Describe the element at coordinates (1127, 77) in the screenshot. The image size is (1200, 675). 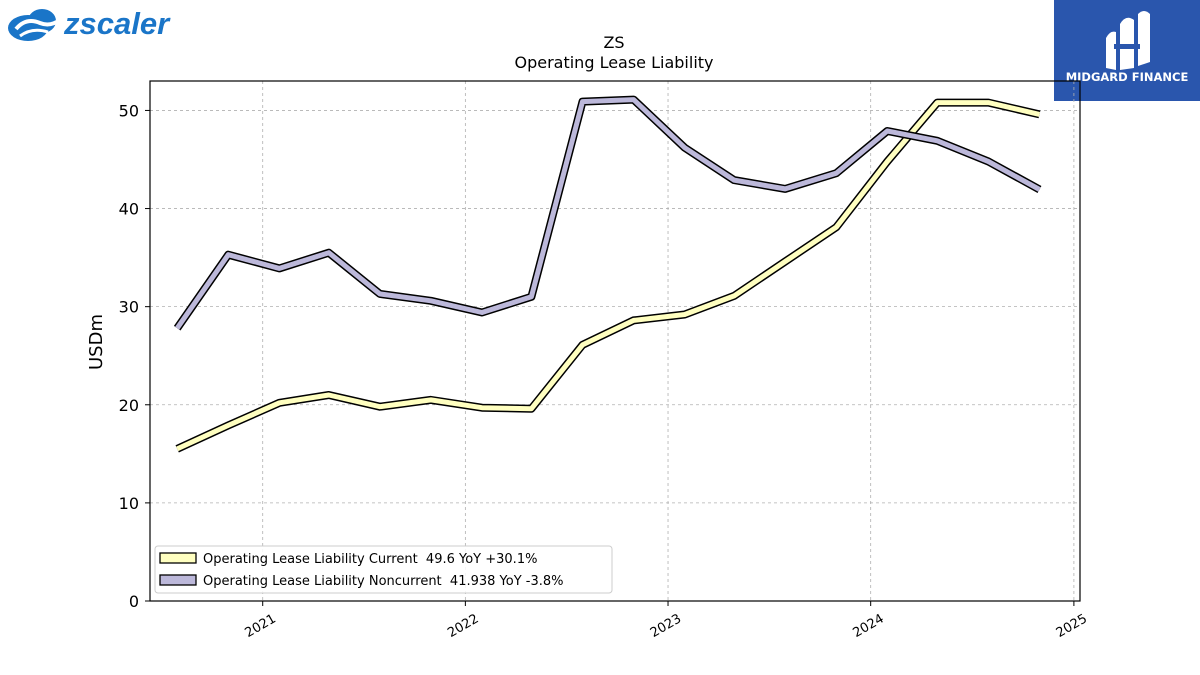
I see `midgard-finance-wordmark: MIDGARD FINANCE` at that location.